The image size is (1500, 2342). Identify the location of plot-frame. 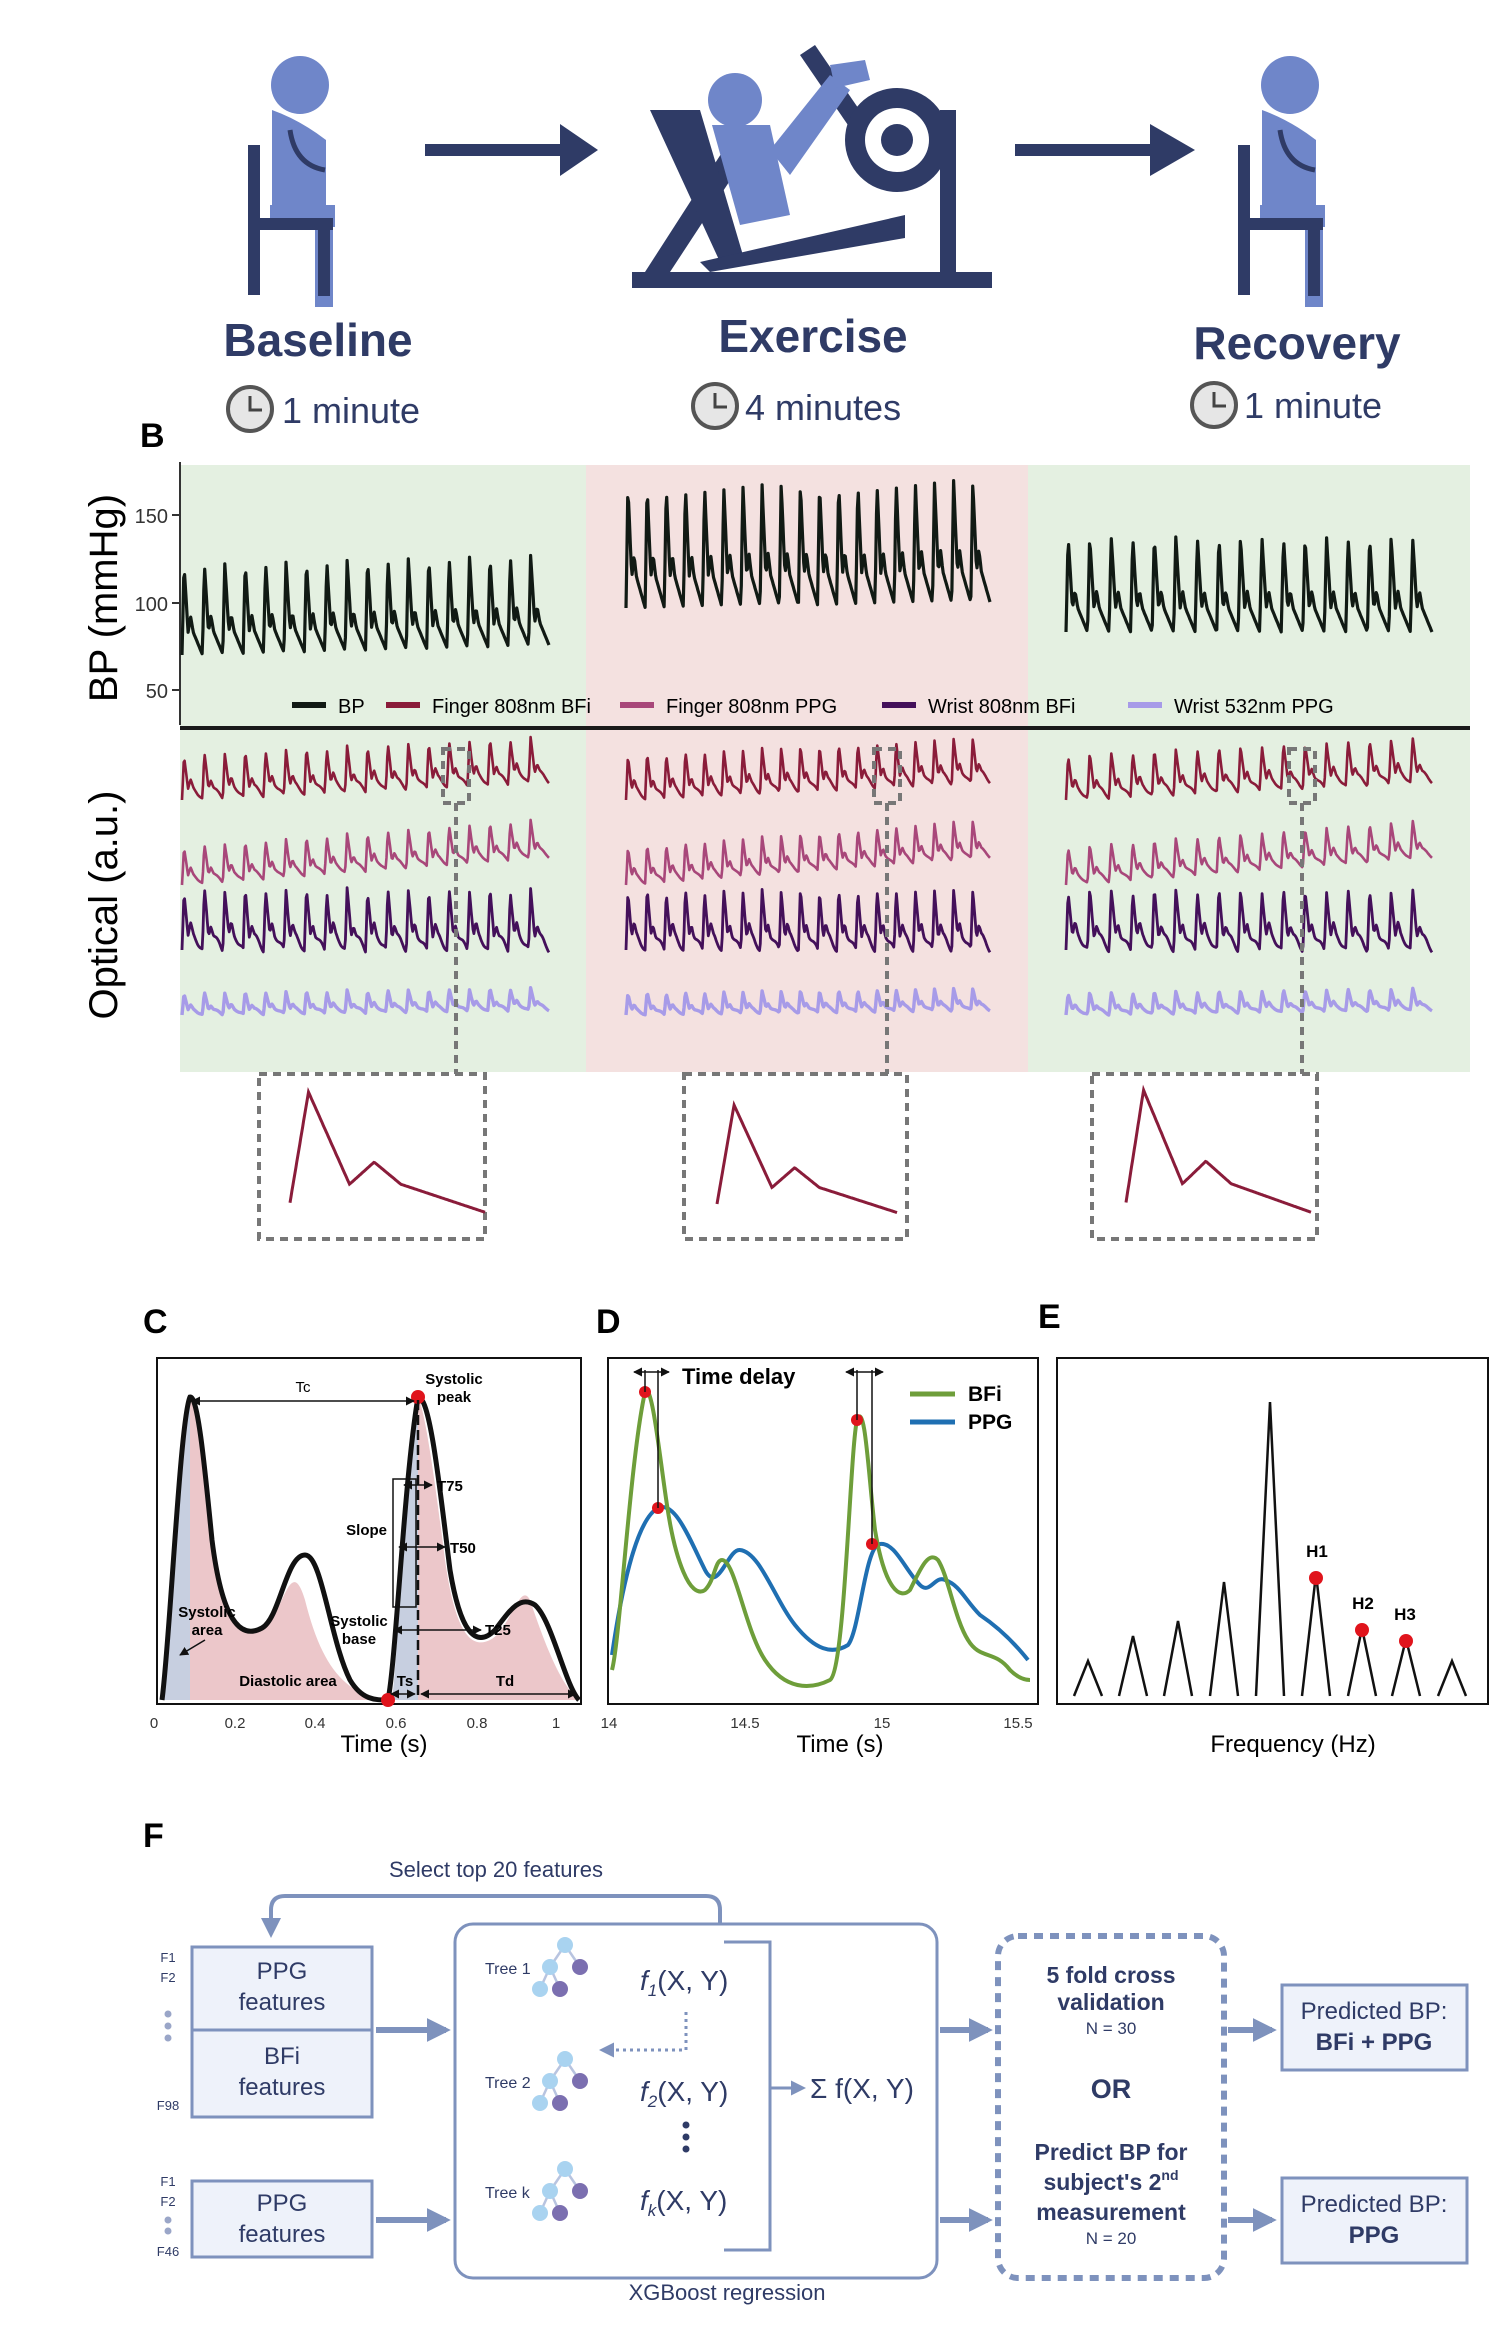
(1272, 1531).